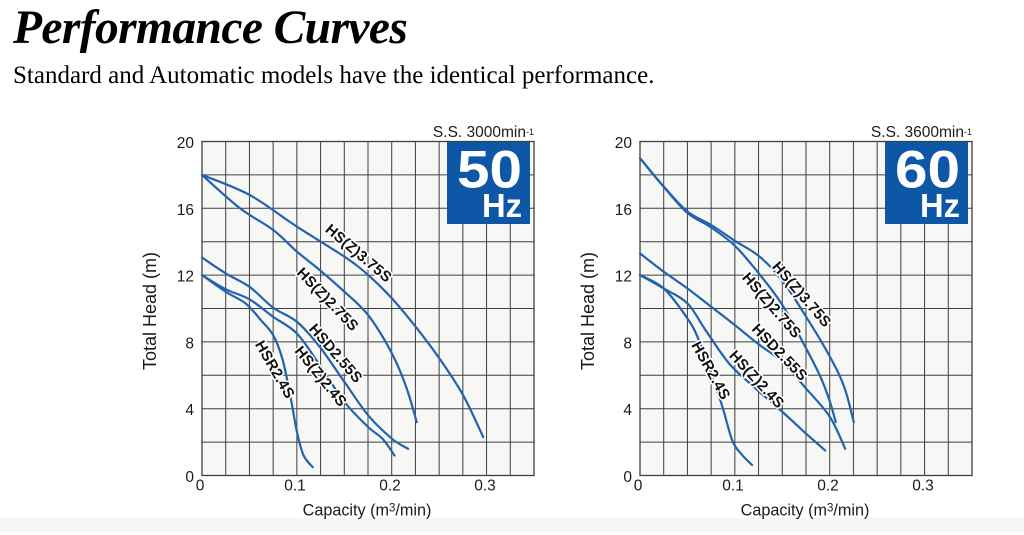 The width and height of the screenshot is (1024, 535). Describe the element at coordinates (921, 132) in the screenshot. I see `svg-text: S.S. 3600min-1` at that location.